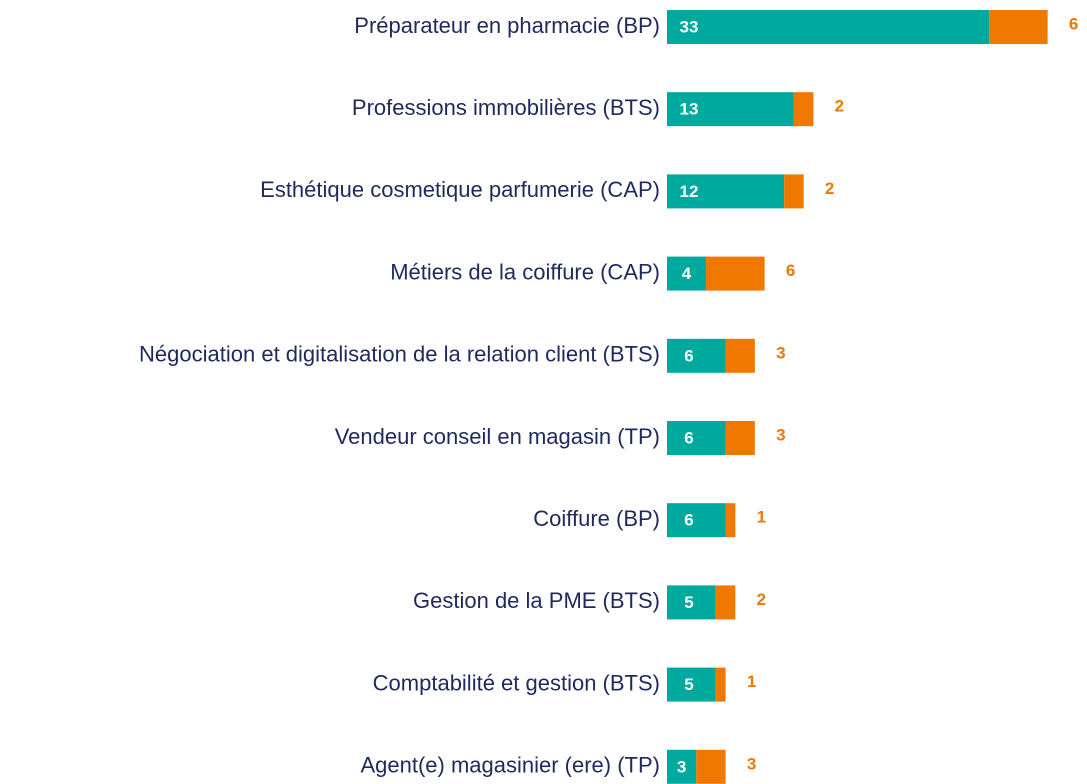  Describe the element at coordinates (689, 26) in the screenshot. I see `value-label: 33` at that location.